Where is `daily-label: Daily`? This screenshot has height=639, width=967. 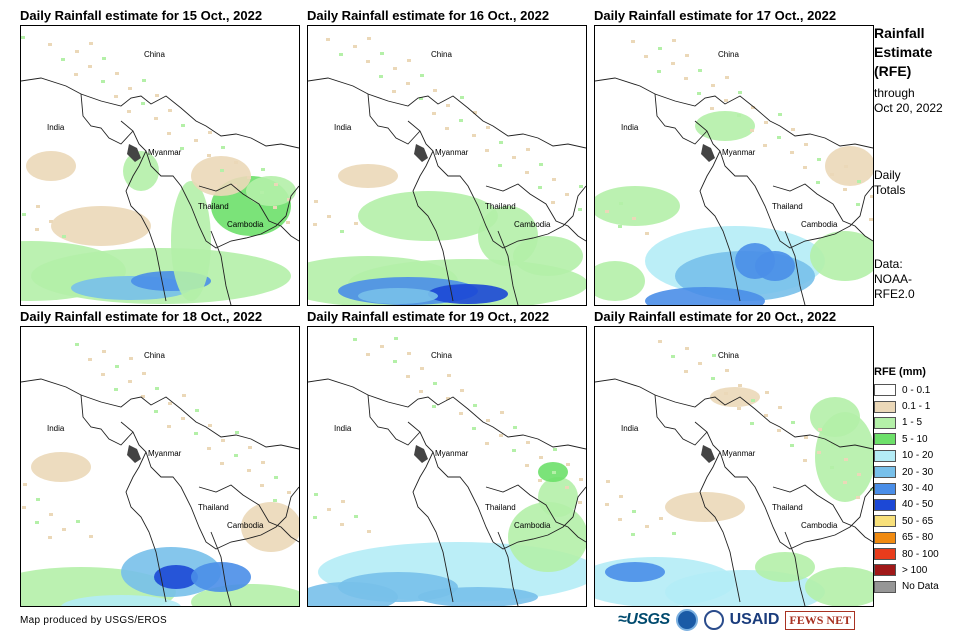
daily-label: Daily is located at coordinates (887, 175).